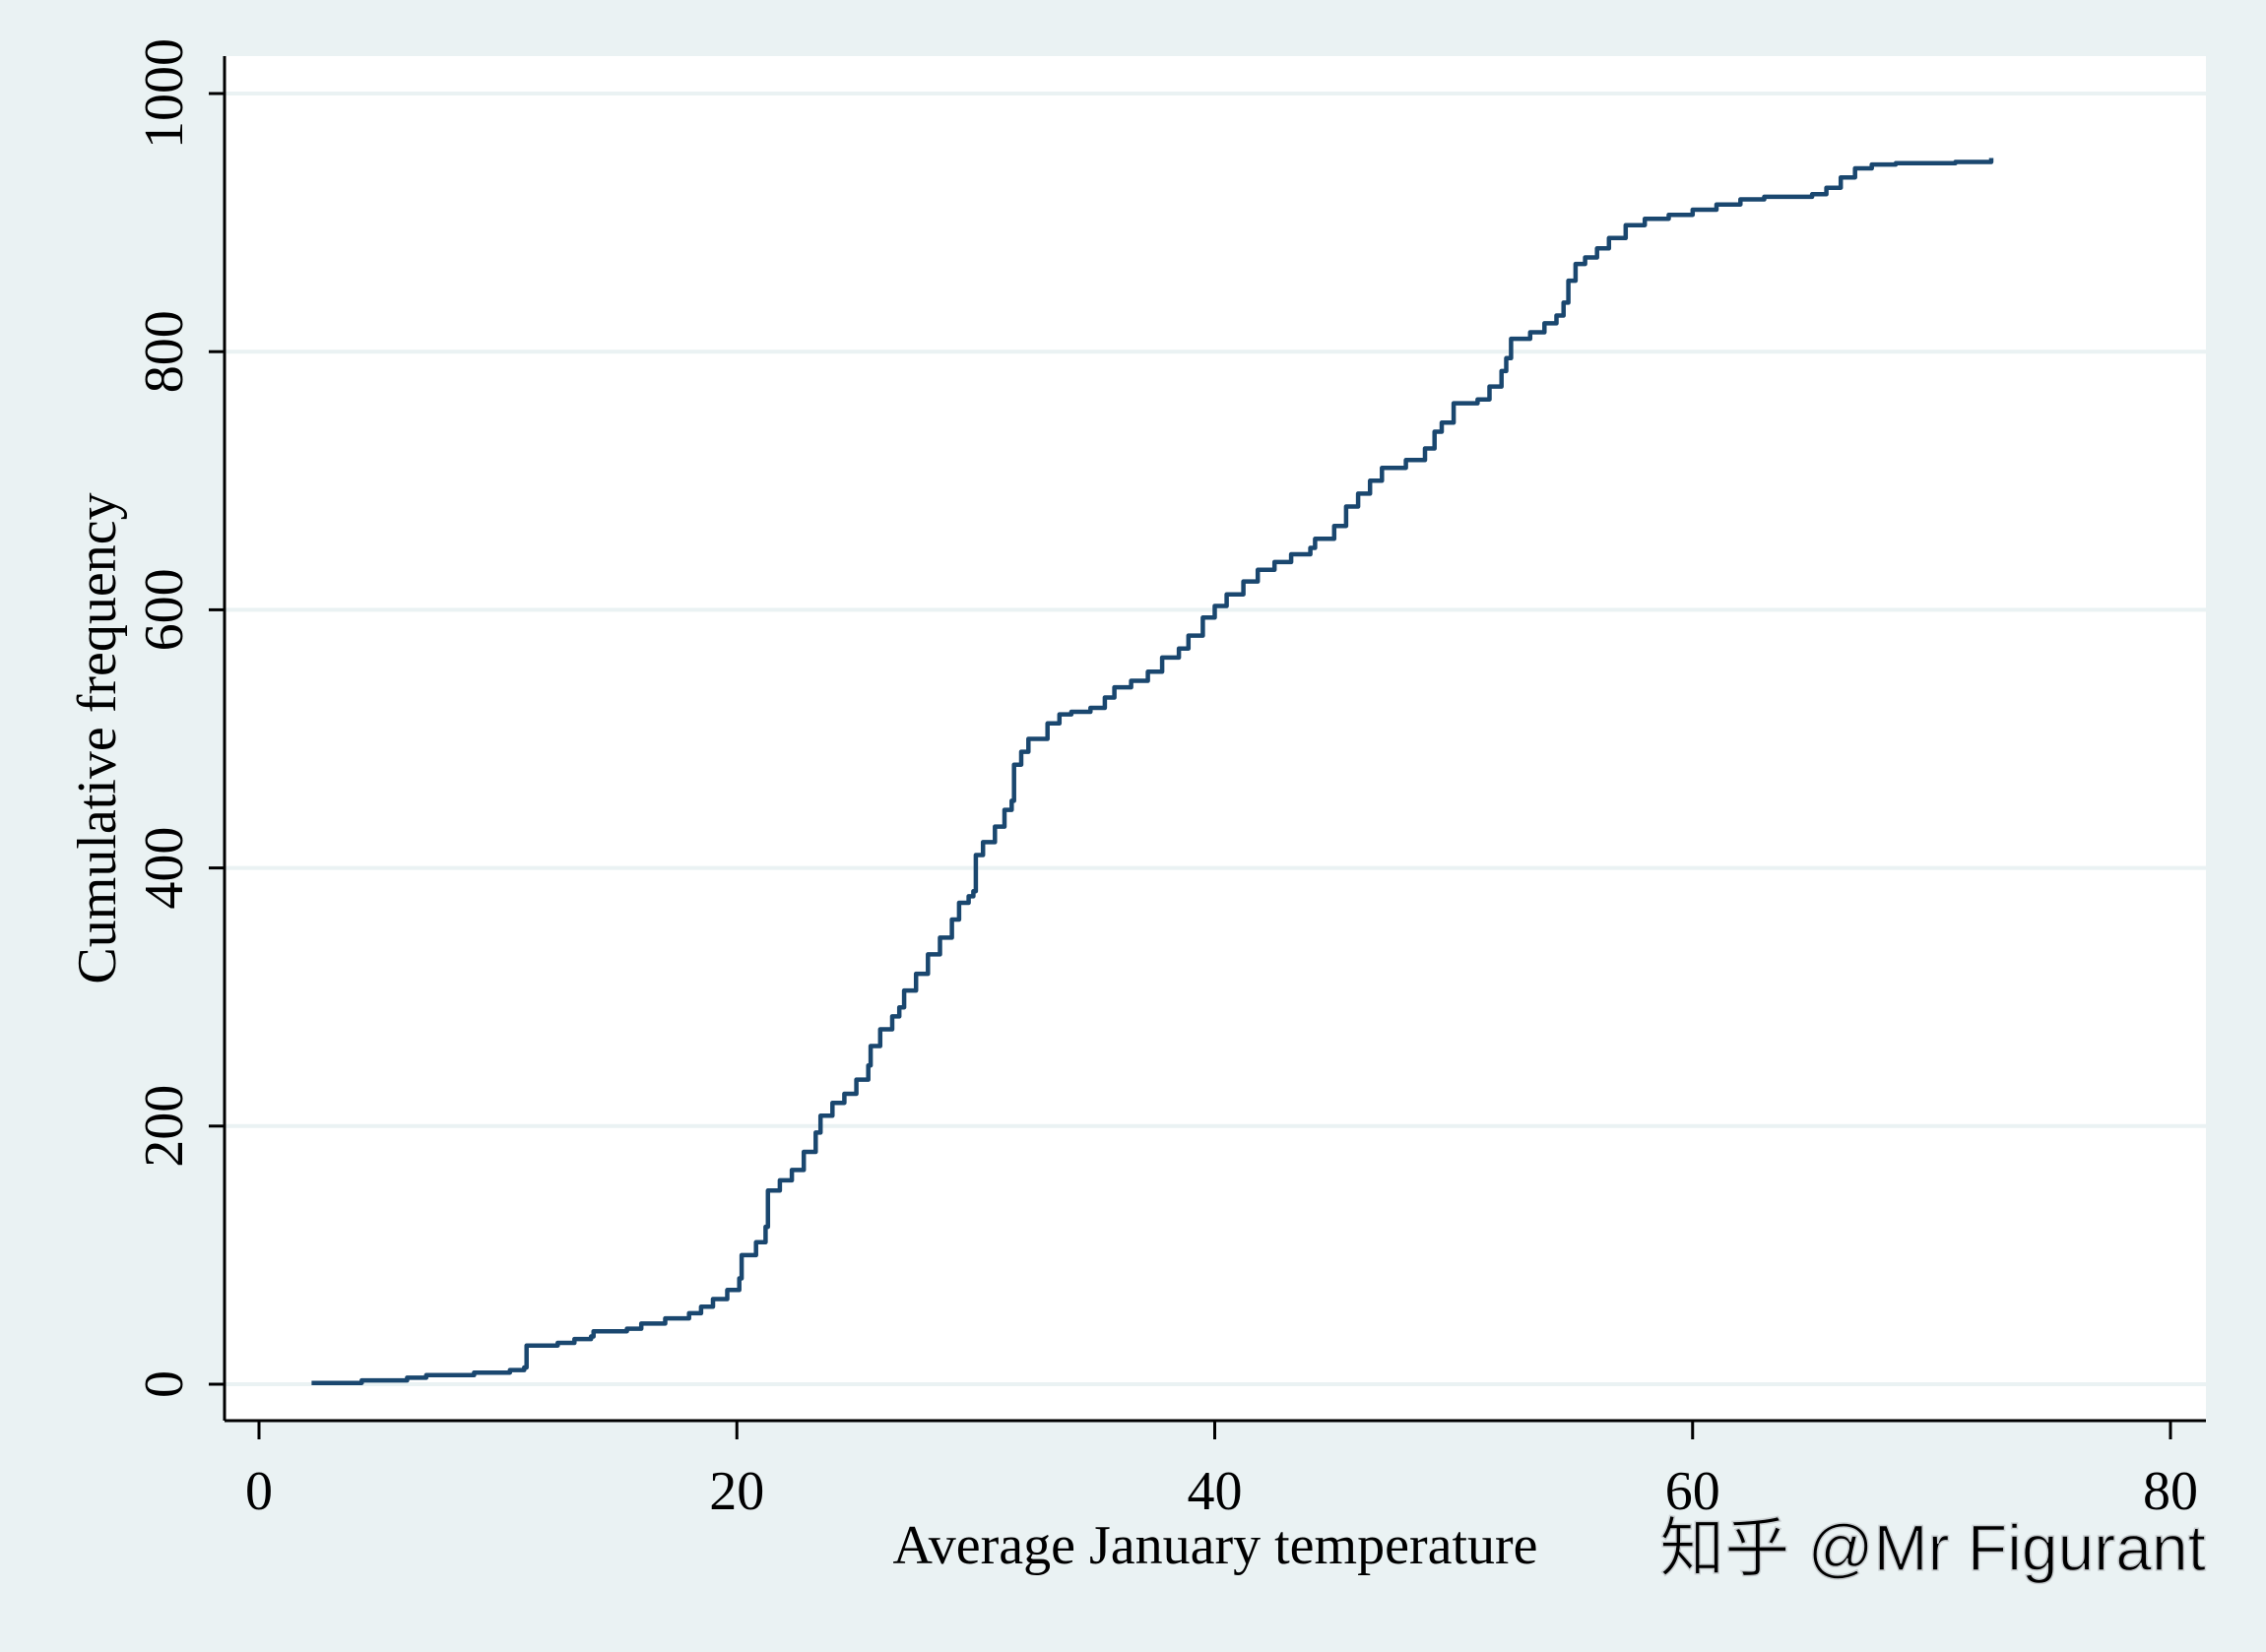 The height and width of the screenshot is (1652, 2266). What do you see at coordinates (164, 1384) in the screenshot?
I see `y-tick-label-0: 0` at bounding box center [164, 1384].